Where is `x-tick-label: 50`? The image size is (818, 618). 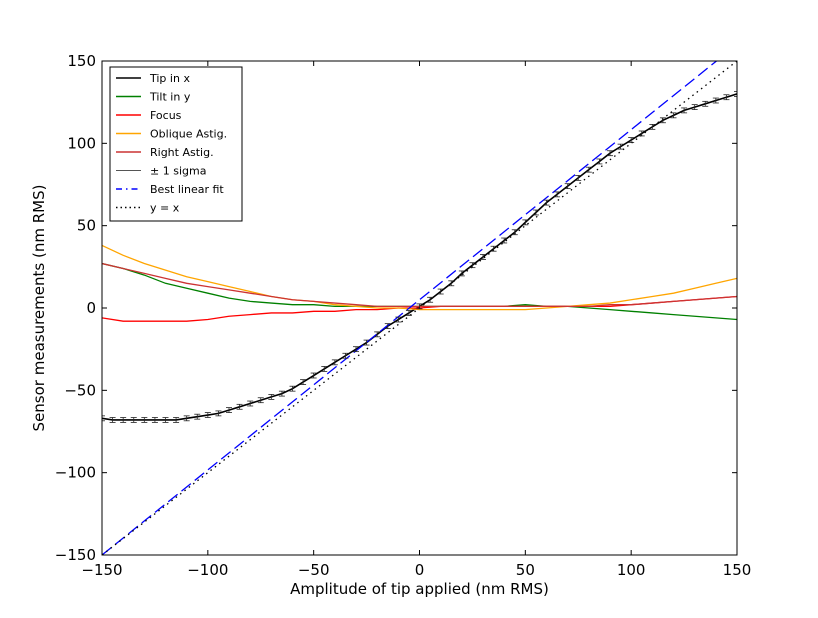 x-tick-label: 50 is located at coordinates (525, 570).